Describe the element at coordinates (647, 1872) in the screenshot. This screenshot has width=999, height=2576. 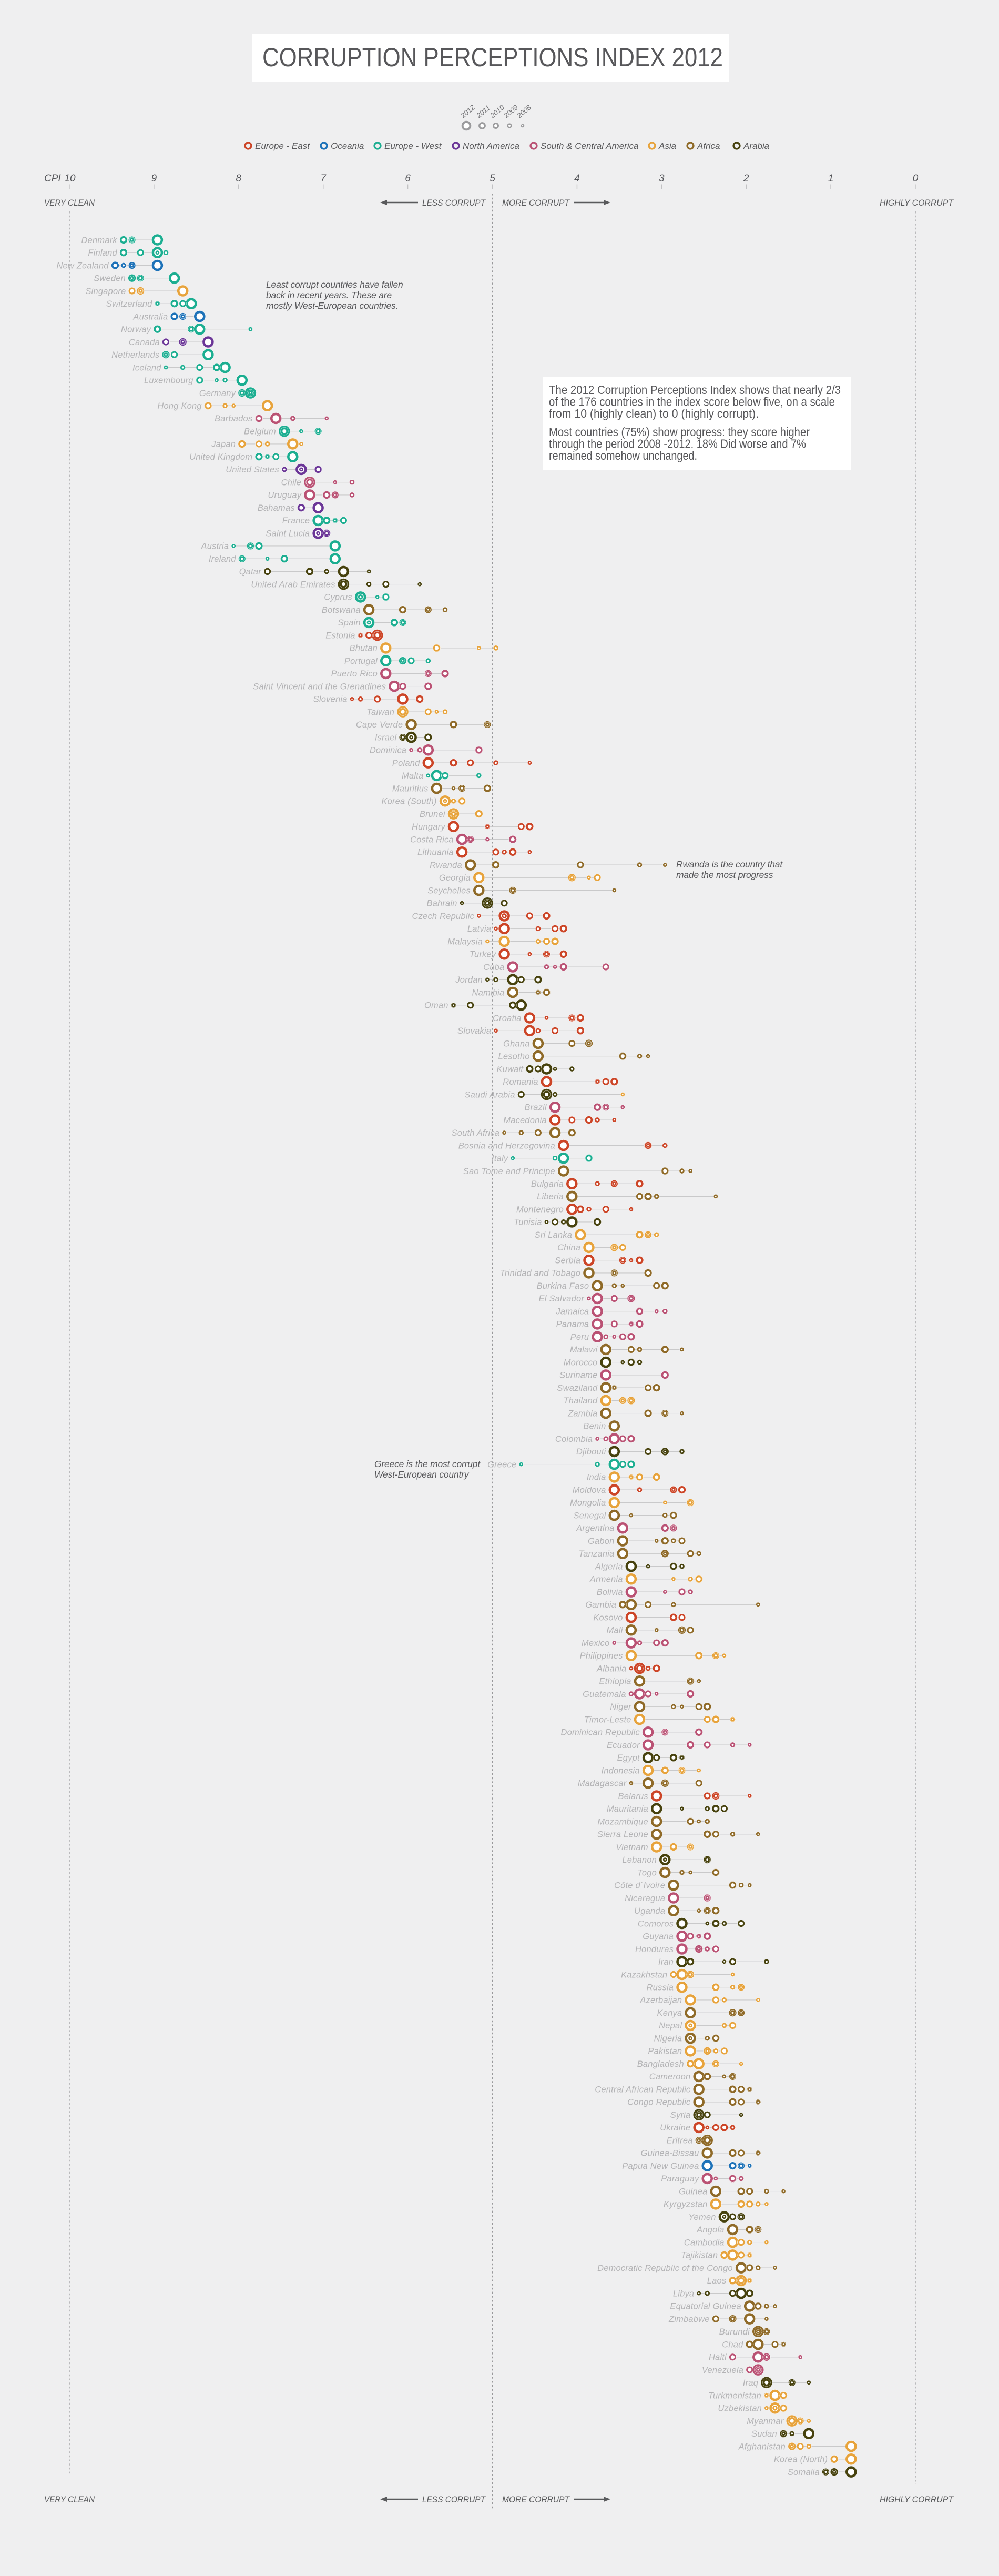
I see `svg-text: Togo` at that location.